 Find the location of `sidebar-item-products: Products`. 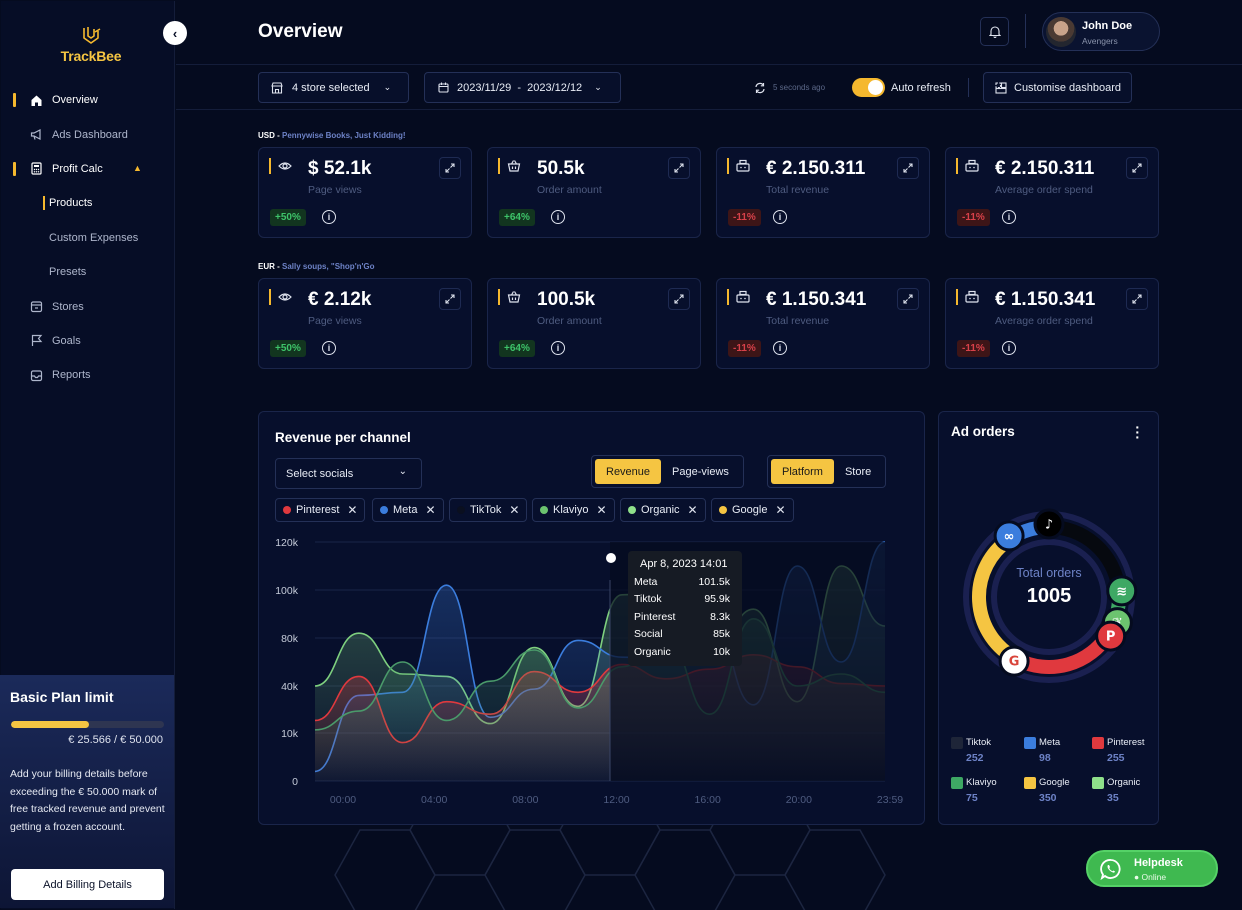

sidebar-item-products: Products is located at coordinates (87, 203).